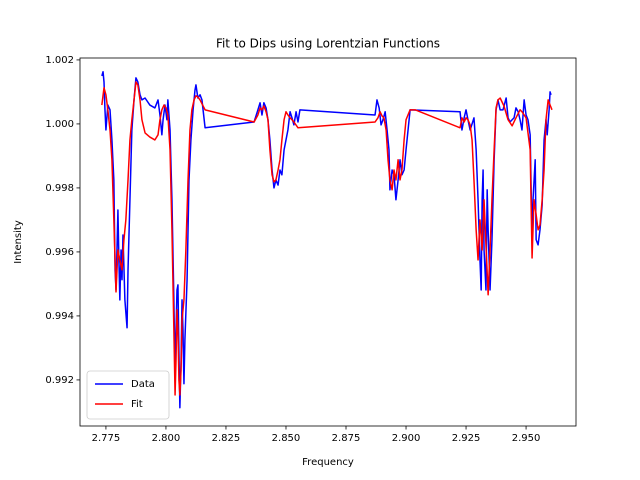  I want to click on legend-box, so click(128, 395).